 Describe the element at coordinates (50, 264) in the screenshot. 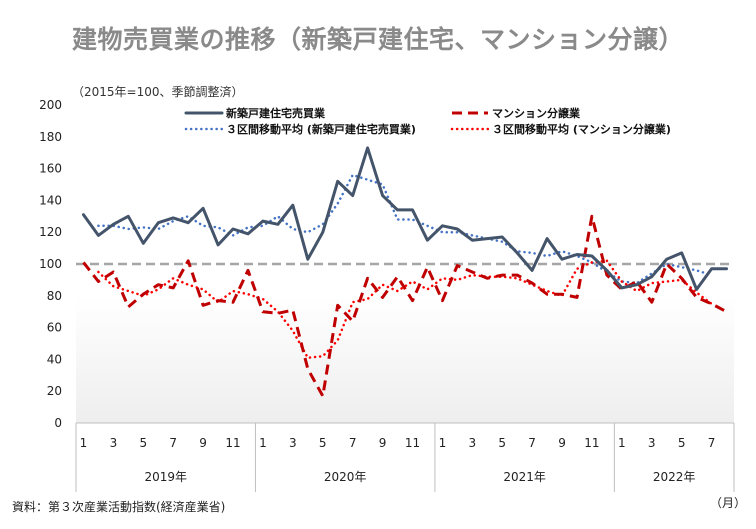

I see `y-tick-label: 100` at that location.